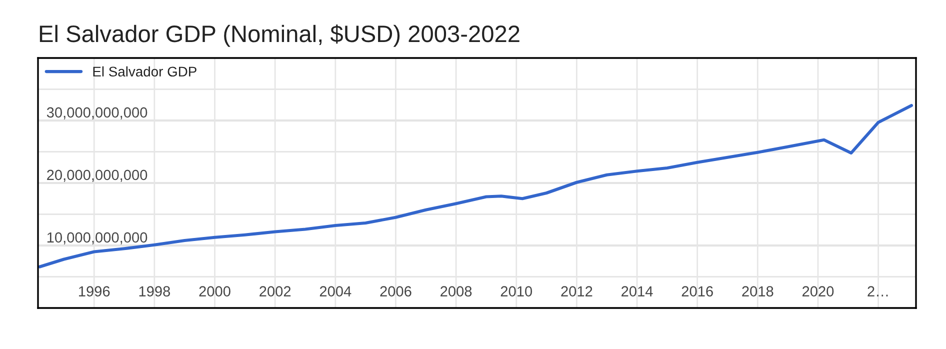 This screenshot has width=946, height=349. What do you see at coordinates (336, 291) in the screenshot?
I see `x-tick-label: 2004` at bounding box center [336, 291].